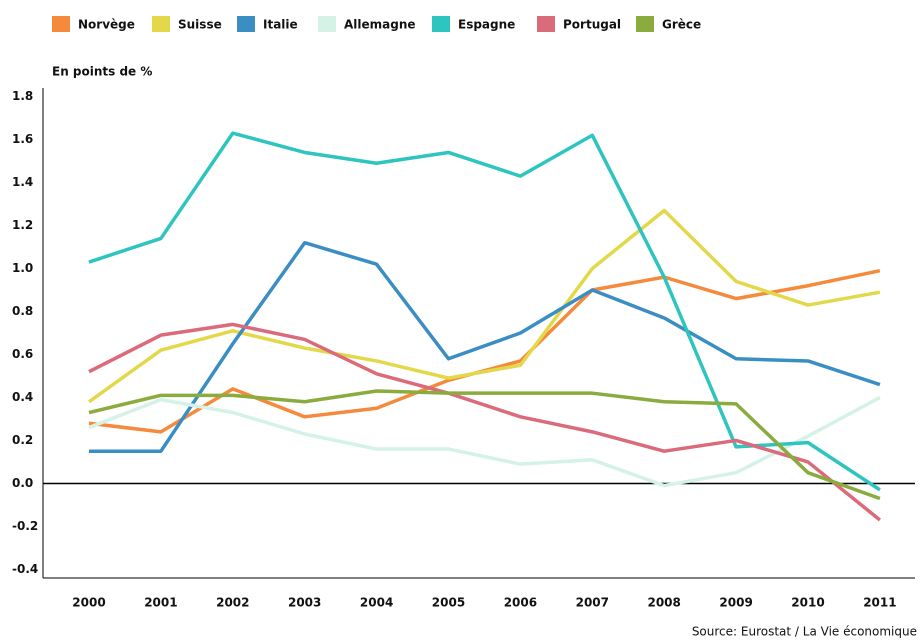  Describe the element at coordinates (520, 603) in the screenshot. I see `x-tick-label: 2006` at that location.